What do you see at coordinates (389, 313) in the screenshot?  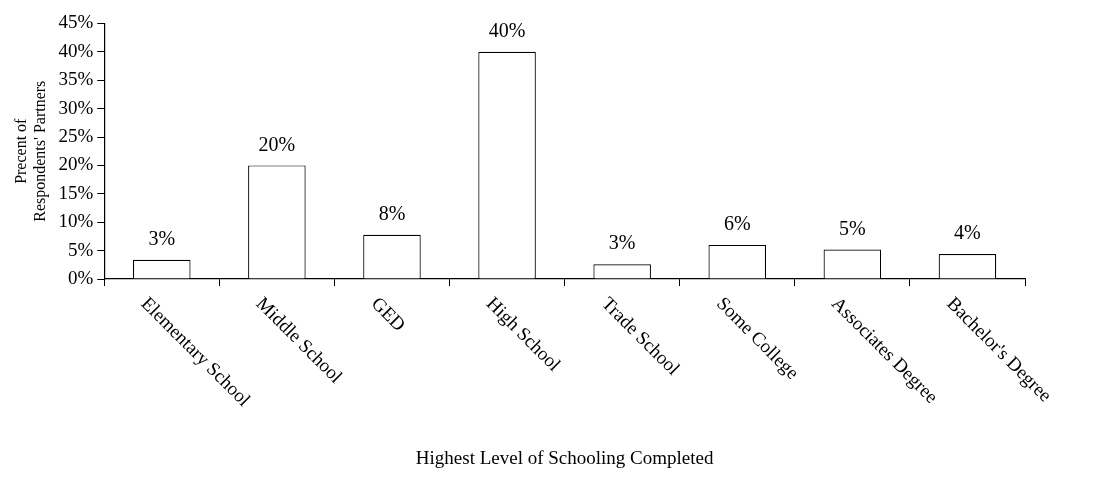 I see `x-tick-label: GED` at bounding box center [389, 313].